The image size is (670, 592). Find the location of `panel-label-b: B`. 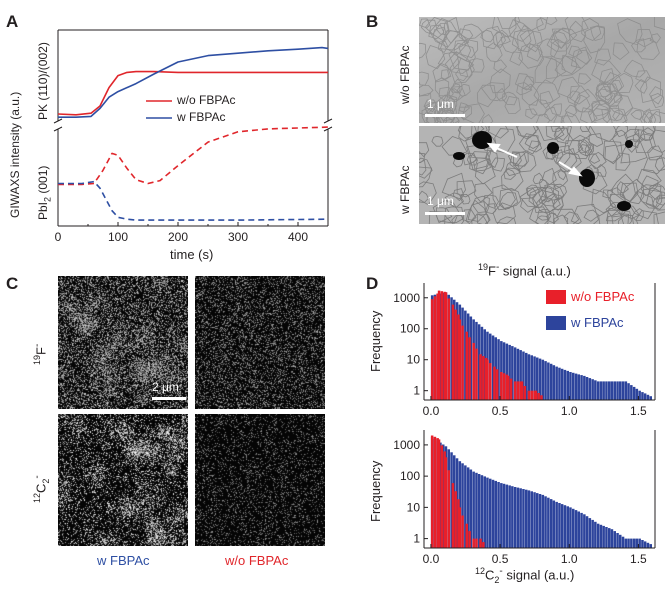

panel-label-b: B is located at coordinates (372, 21).